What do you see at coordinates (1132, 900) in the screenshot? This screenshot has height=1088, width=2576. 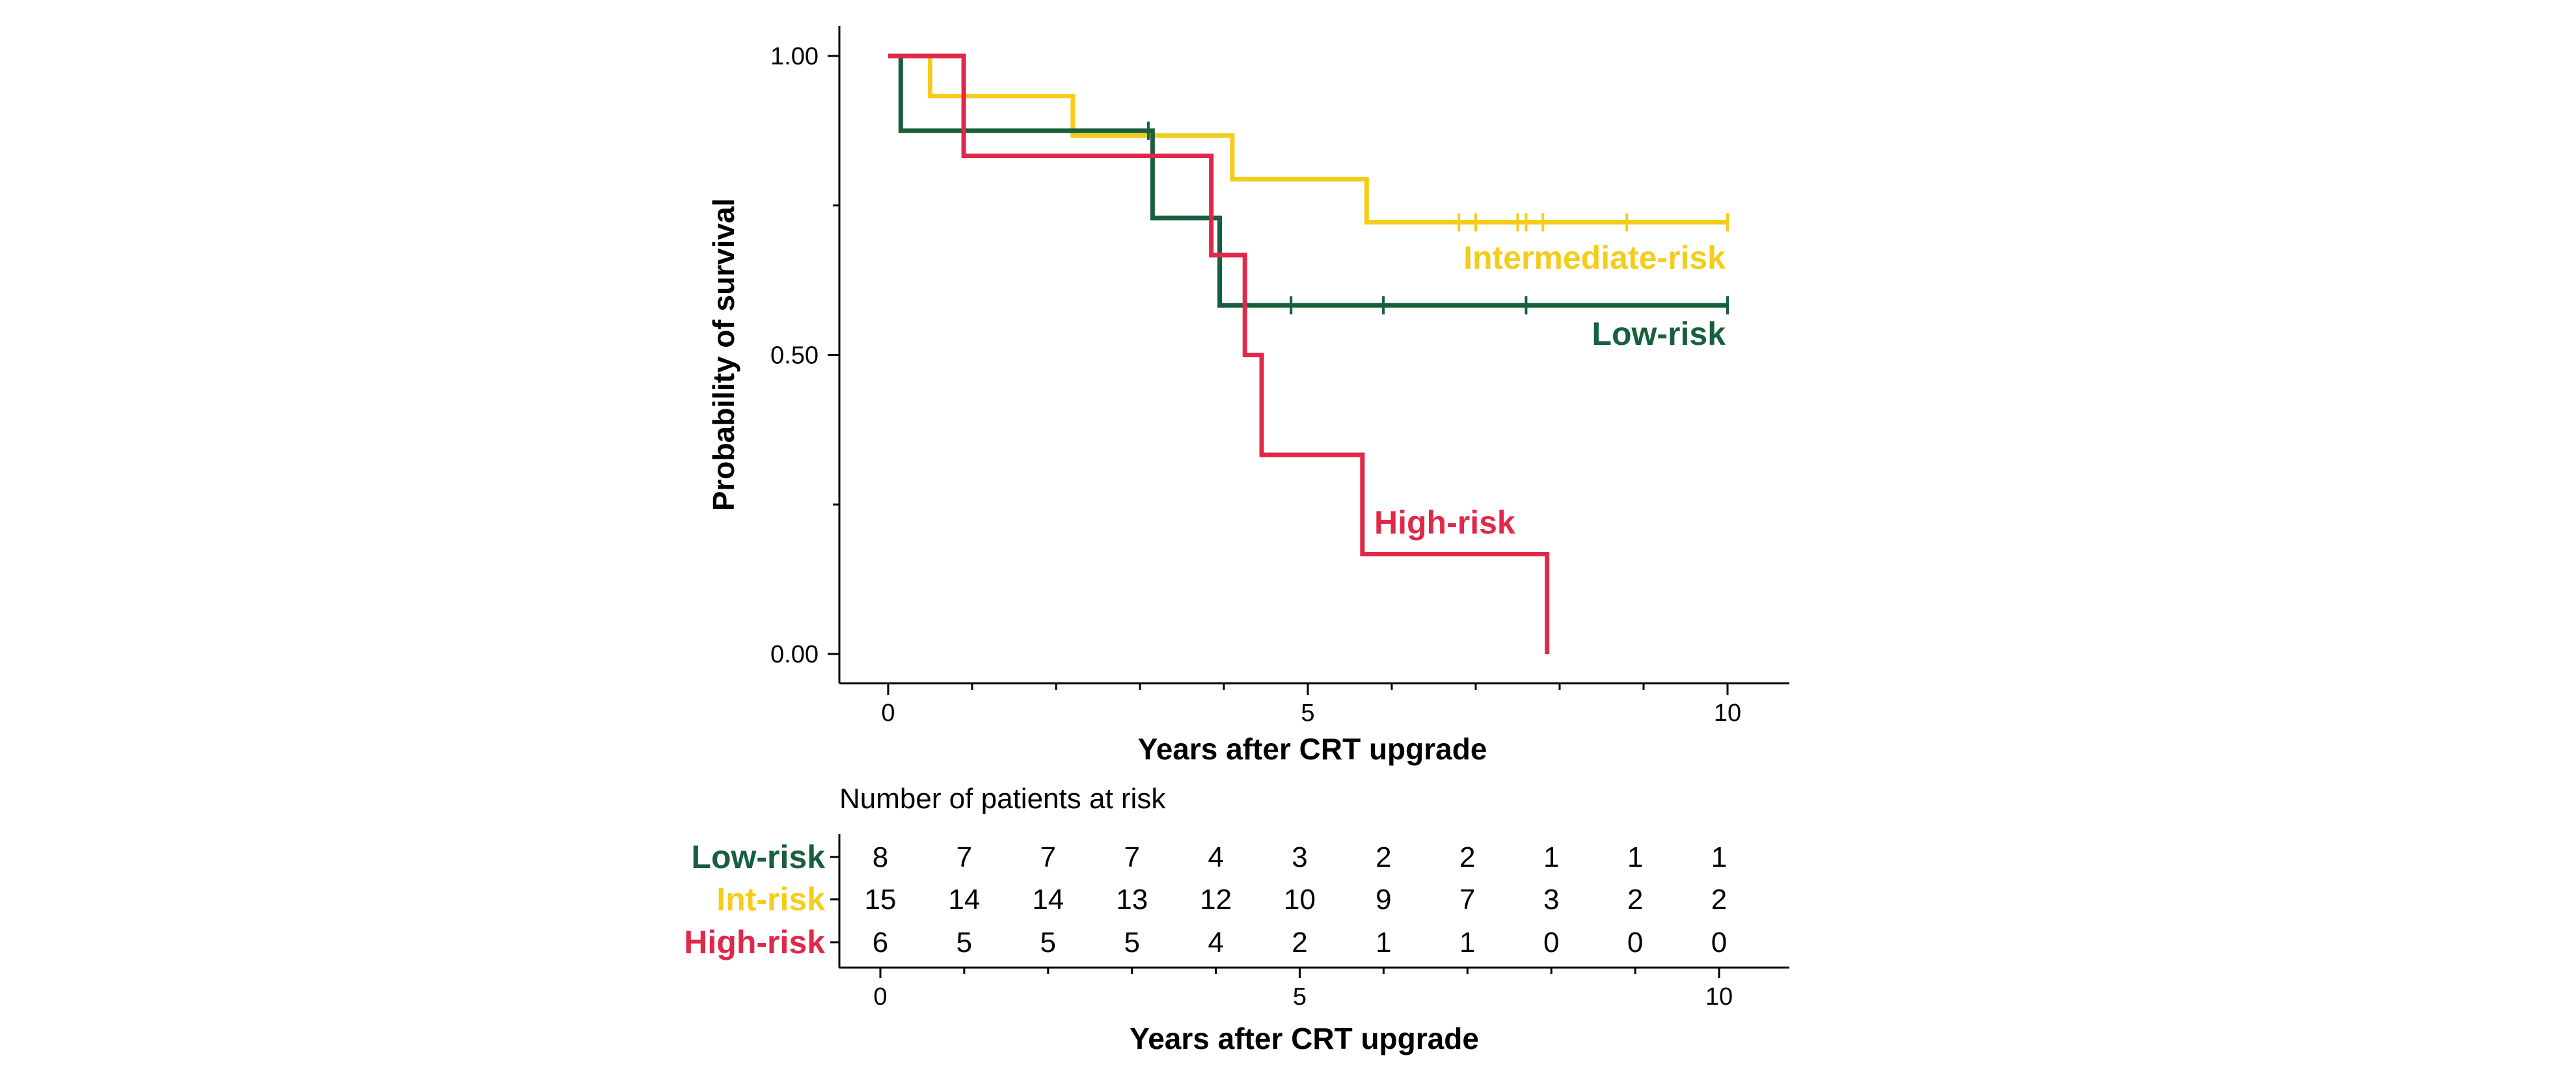 I see `risk-count-int-risk: 13` at bounding box center [1132, 900].